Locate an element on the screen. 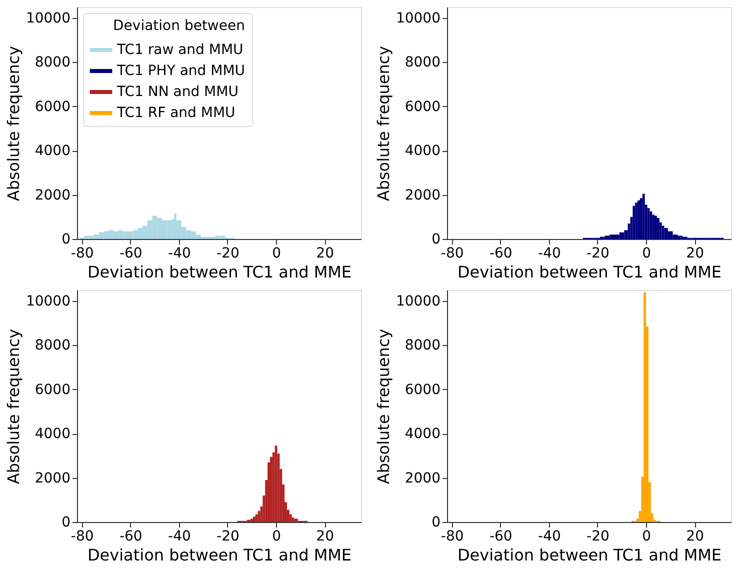 The image size is (738, 568). legend-label: TC1 NN and MMU is located at coordinates (177, 92).